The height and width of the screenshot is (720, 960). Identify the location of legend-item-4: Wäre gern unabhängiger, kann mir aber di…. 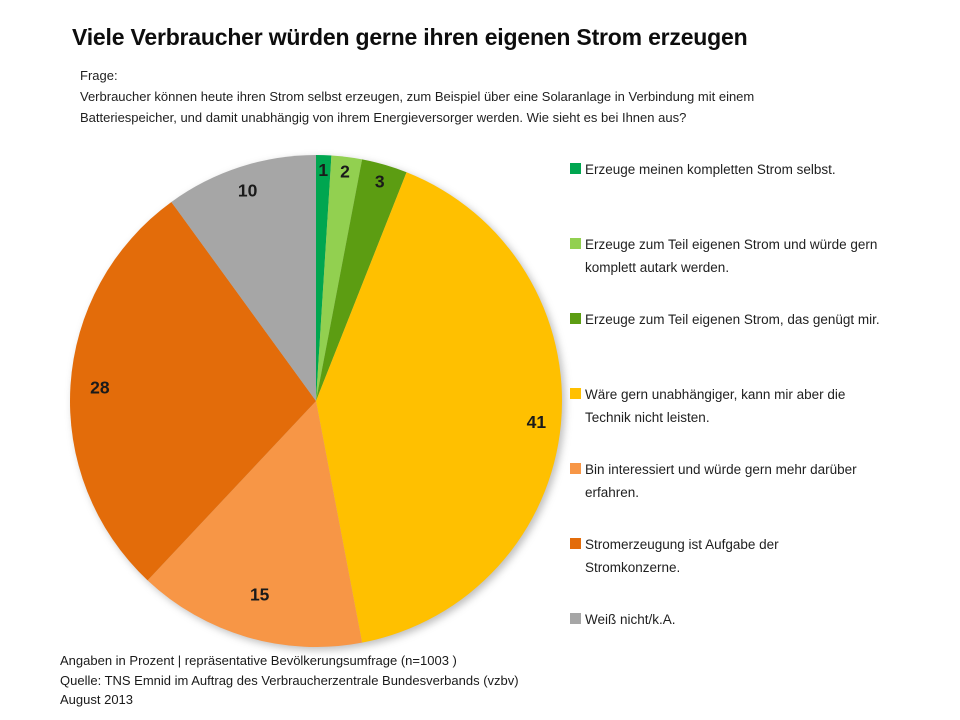
(742, 406).